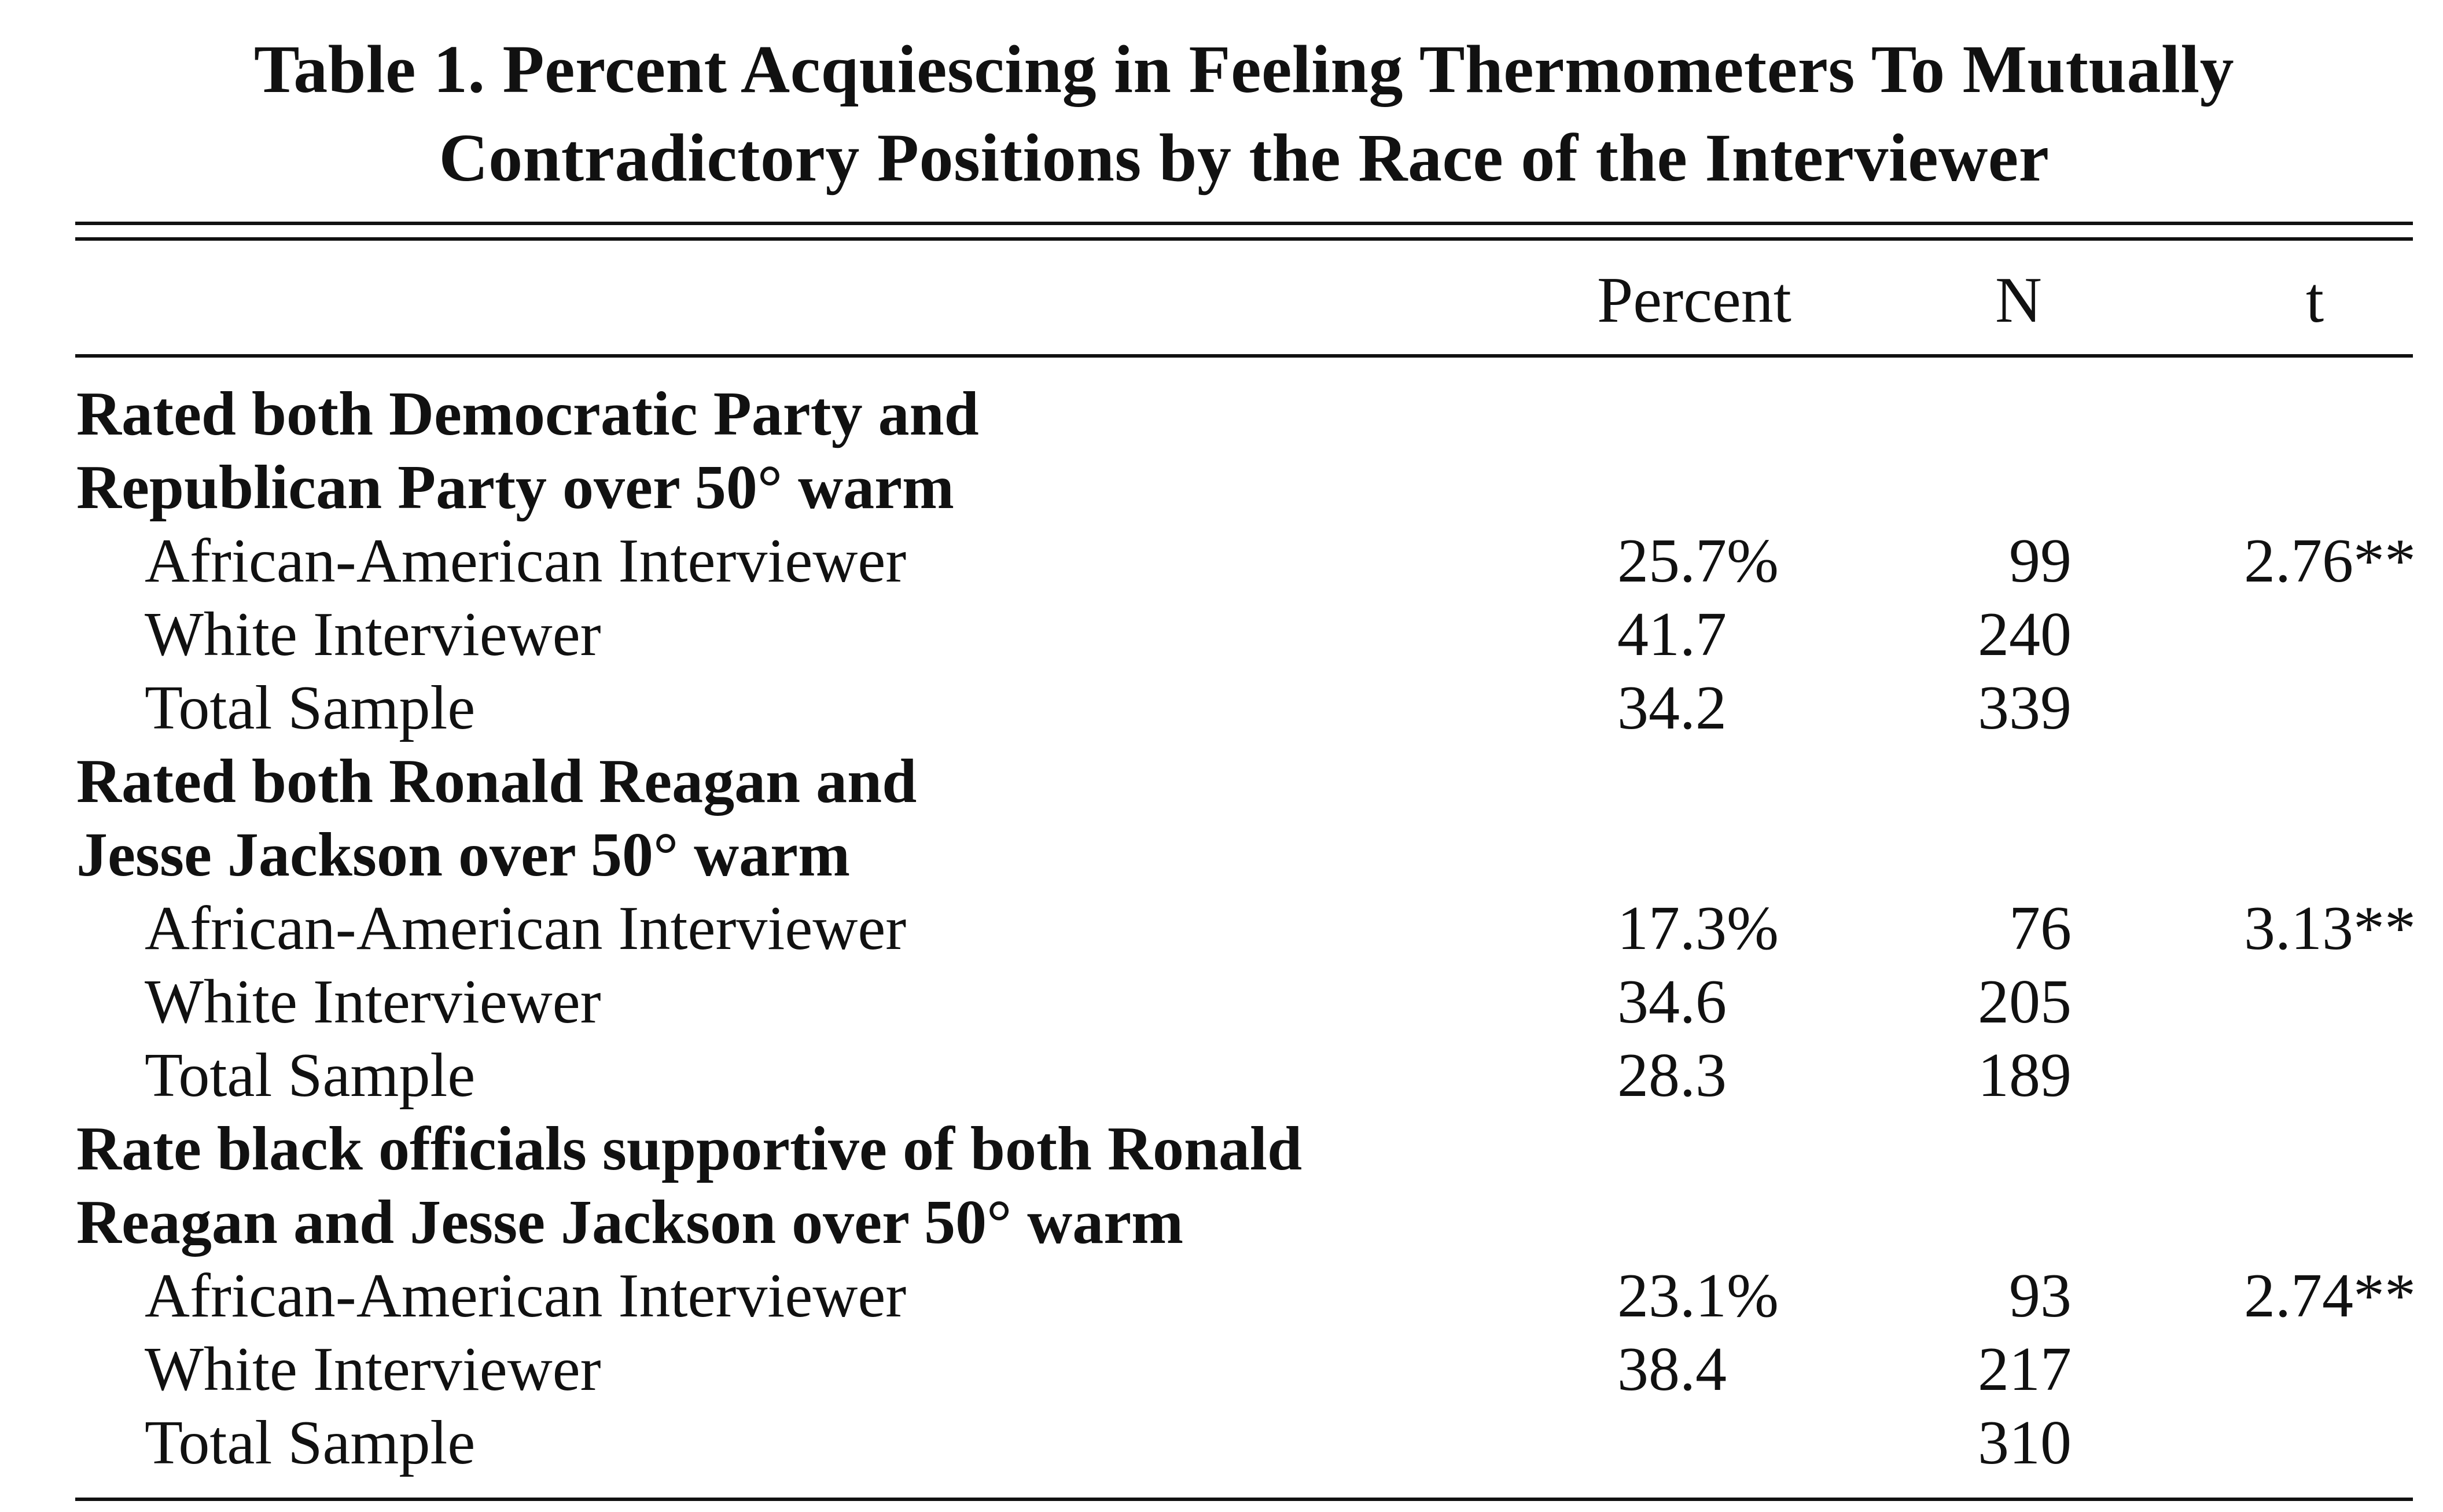 This screenshot has width=2443, height=1512. I want to click on n-cell: 205, so click(2025, 1001).